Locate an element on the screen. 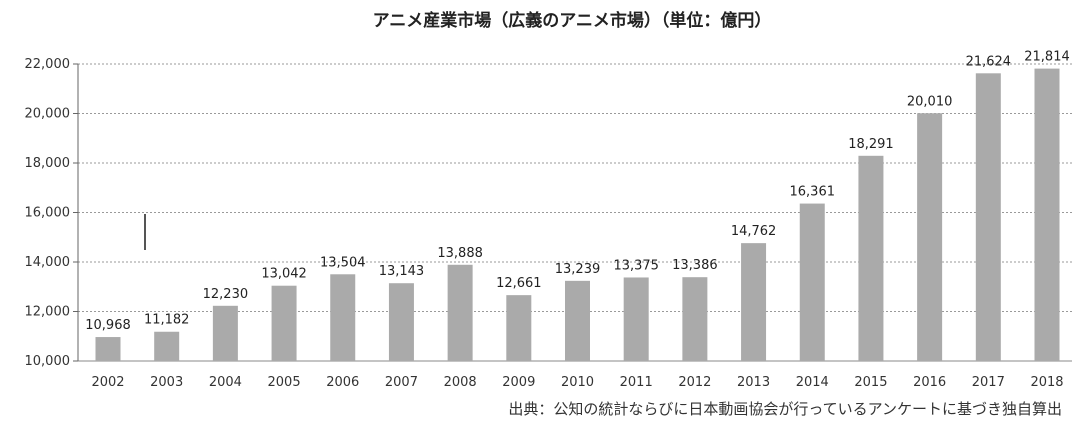 The image size is (1080, 434). x-tick-label: 2015 is located at coordinates (870, 382).